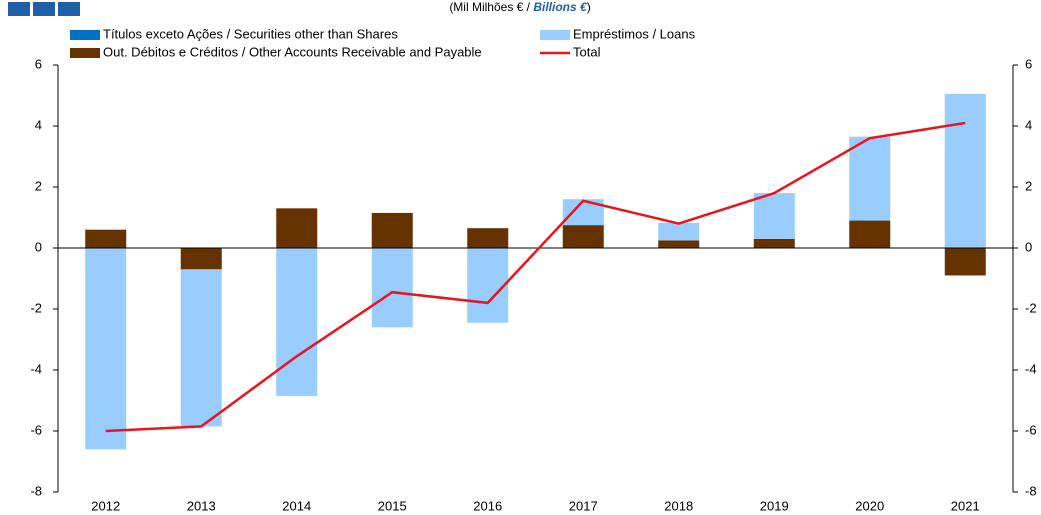 This screenshot has width=1041, height=515. What do you see at coordinates (774, 505) in the screenshot?
I see `x-tick-label: 2019` at bounding box center [774, 505].